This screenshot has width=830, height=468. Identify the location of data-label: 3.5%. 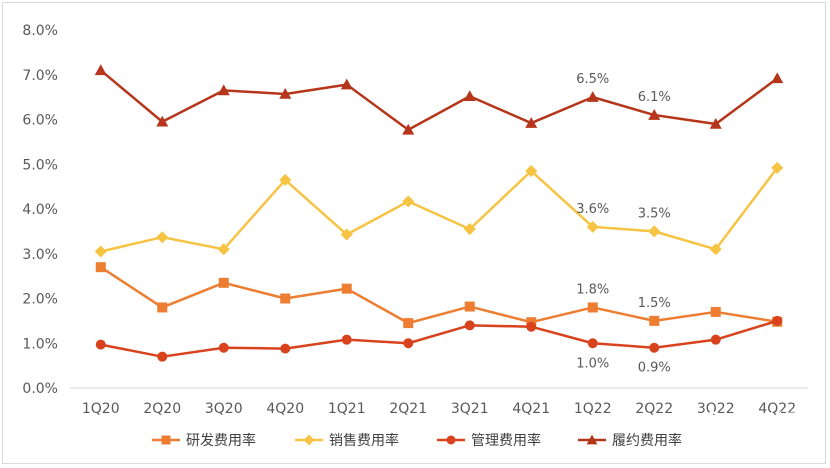
(654, 213).